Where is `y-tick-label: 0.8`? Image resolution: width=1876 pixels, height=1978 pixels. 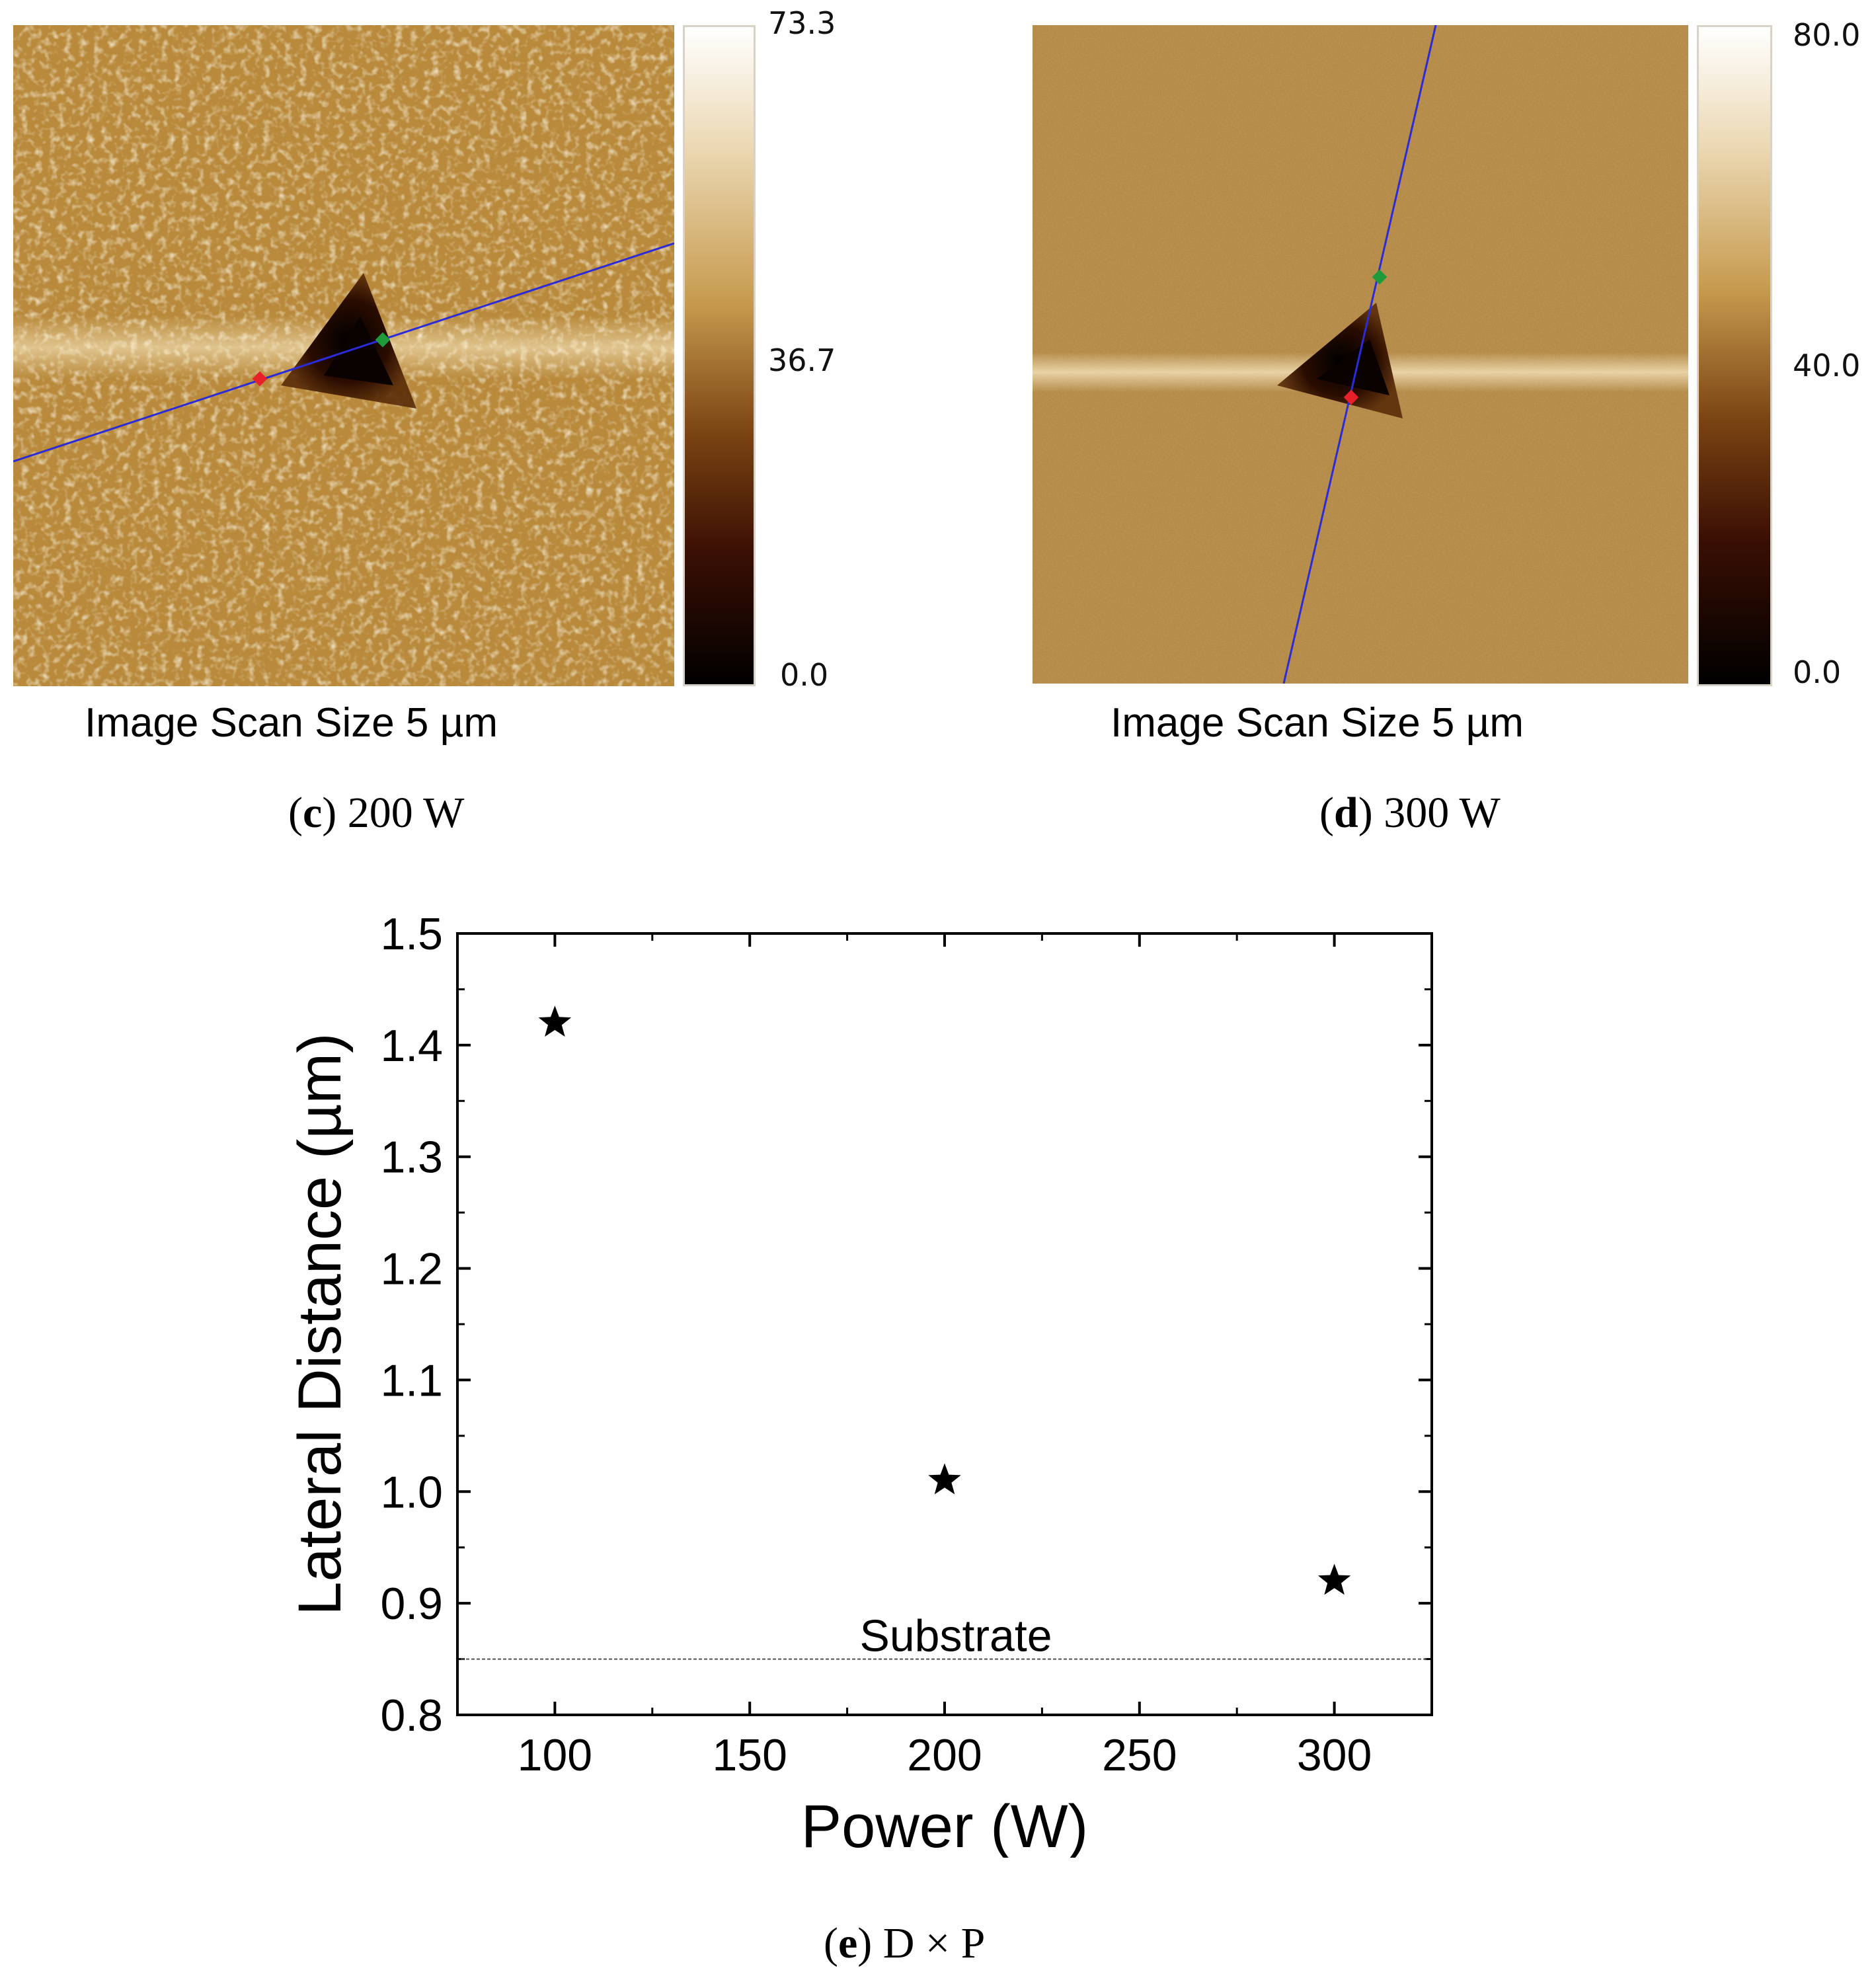
y-tick-label: 0.8 is located at coordinates (411, 1716).